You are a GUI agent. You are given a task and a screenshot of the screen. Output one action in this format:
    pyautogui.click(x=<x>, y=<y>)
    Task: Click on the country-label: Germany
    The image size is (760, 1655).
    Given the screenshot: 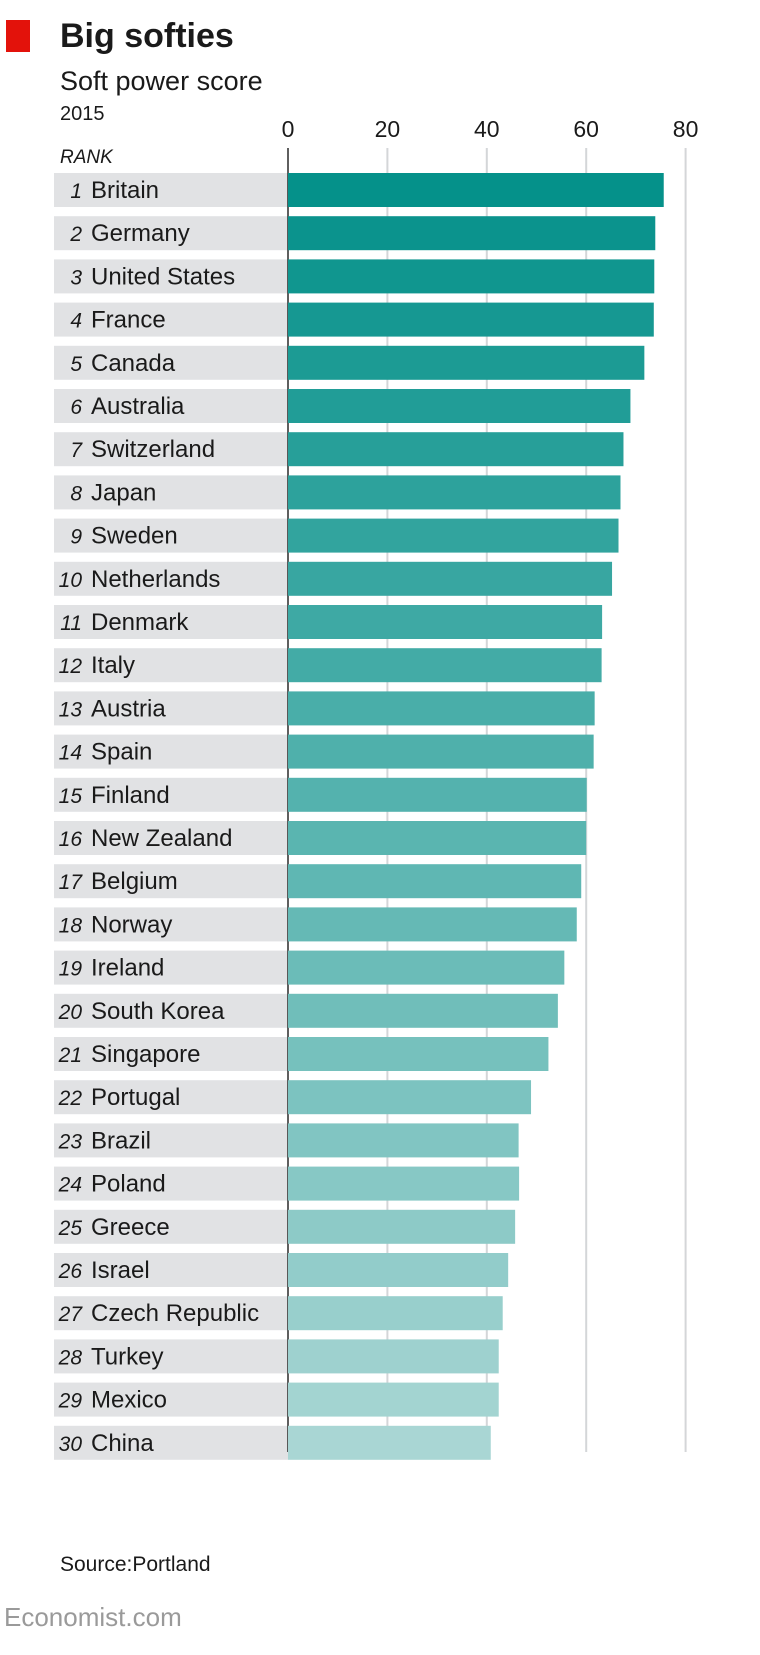 What is the action you would take?
    pyautogui.click(x=140, y=233)
    